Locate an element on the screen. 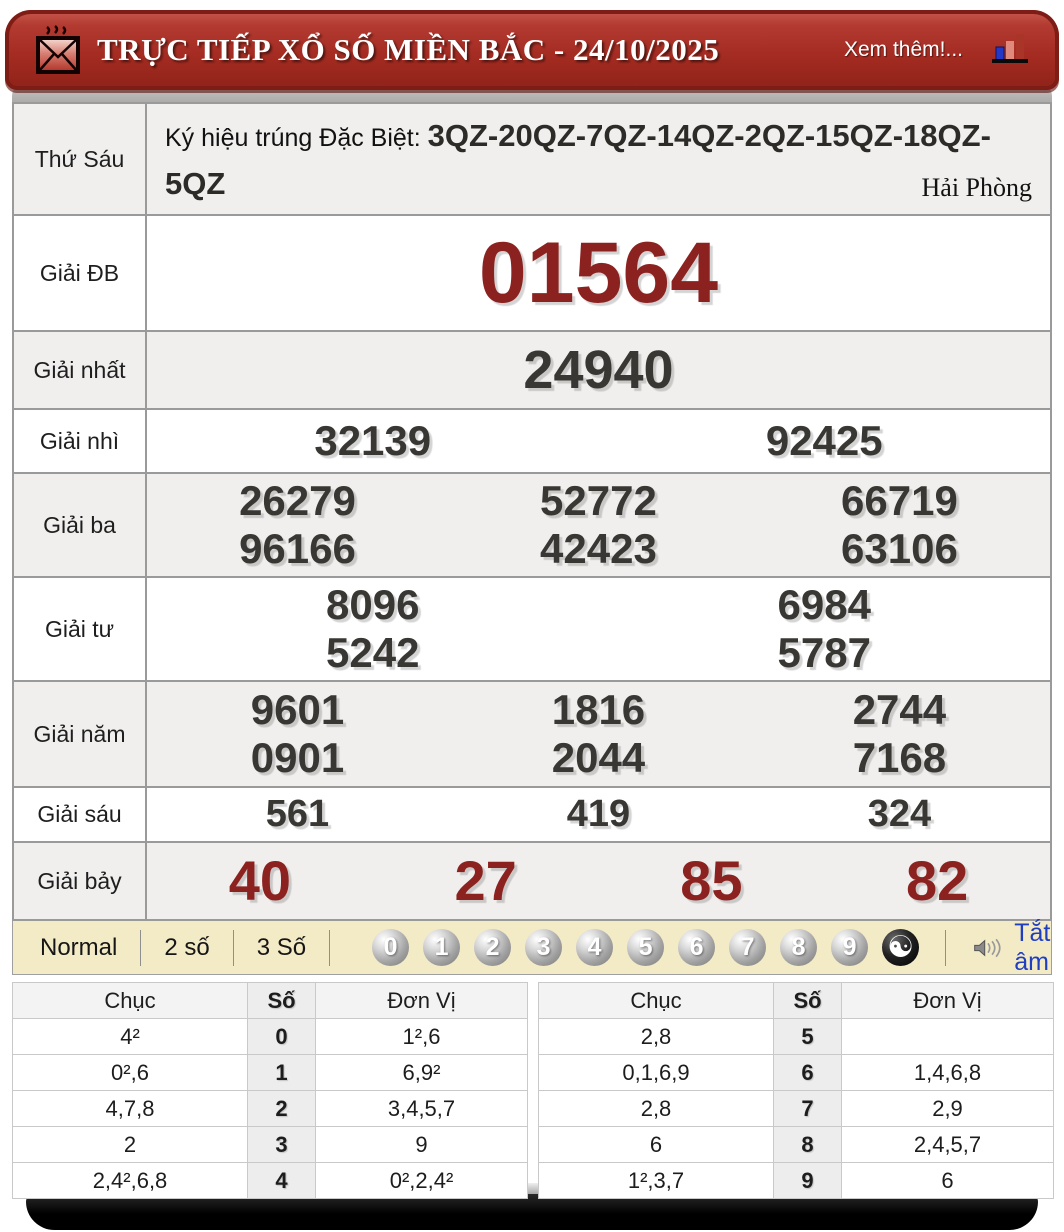 The width and height of the screenshot is (1064, 1232). digit-ball-0: 0 is located at coordinates (391, 948).